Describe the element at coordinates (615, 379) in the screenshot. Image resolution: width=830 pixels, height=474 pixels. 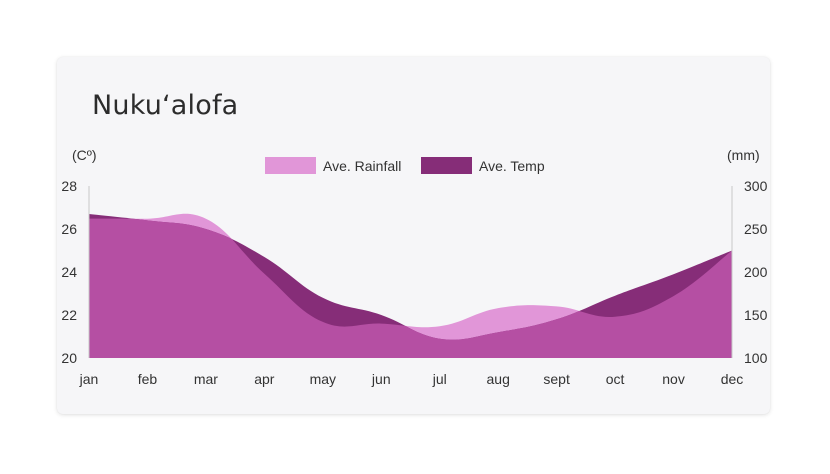
I see `x-axis-tick-label: oct` at that location.